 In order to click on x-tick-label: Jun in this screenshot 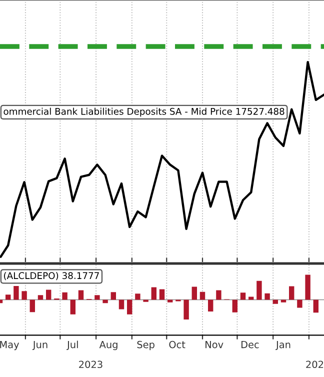, I will do `click(40, 345)`.